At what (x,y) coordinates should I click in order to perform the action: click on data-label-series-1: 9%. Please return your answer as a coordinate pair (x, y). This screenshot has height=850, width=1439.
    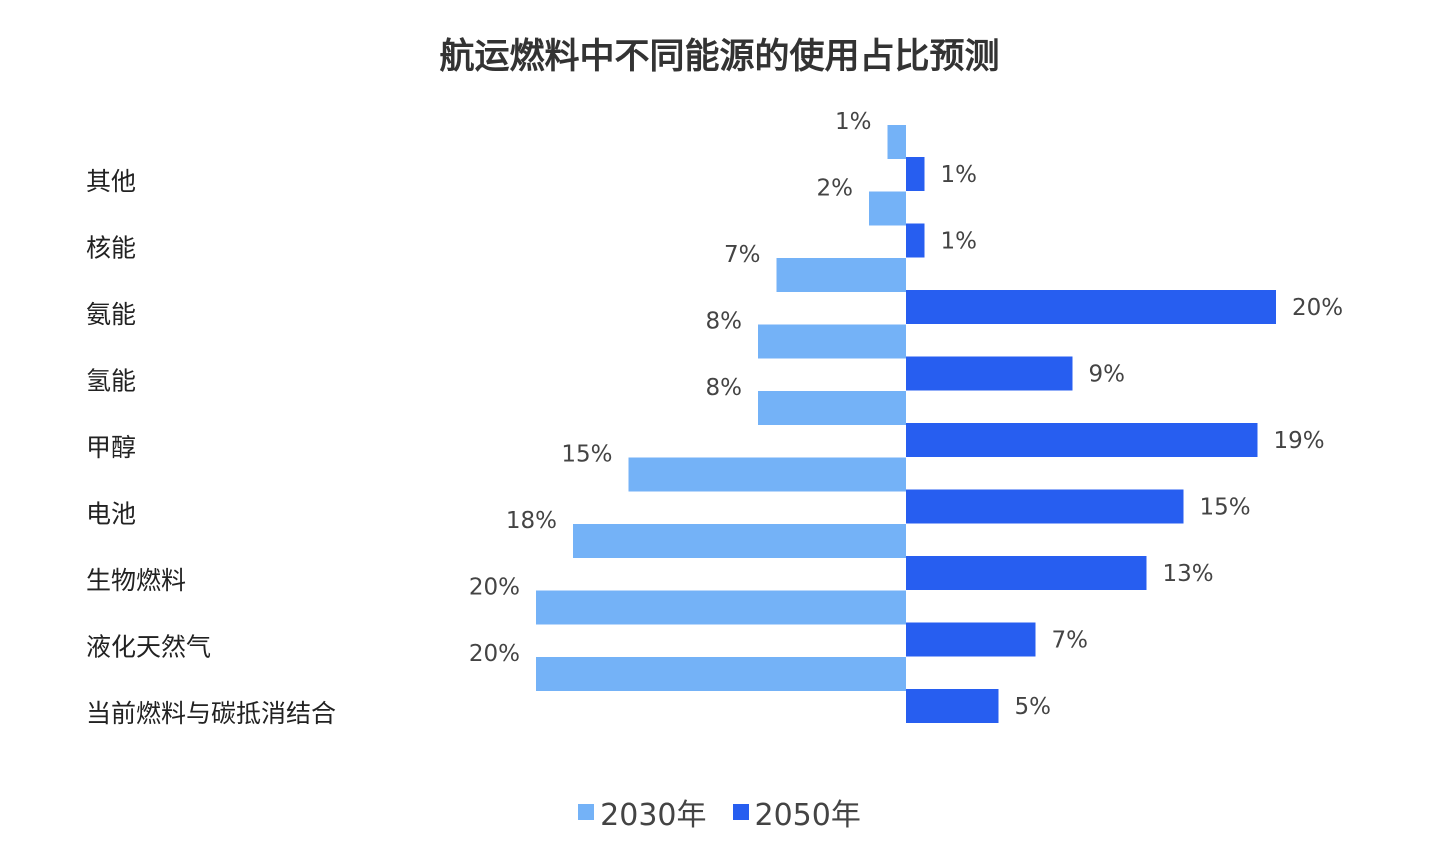
    Looking at the image, I should click on (1107, 375).